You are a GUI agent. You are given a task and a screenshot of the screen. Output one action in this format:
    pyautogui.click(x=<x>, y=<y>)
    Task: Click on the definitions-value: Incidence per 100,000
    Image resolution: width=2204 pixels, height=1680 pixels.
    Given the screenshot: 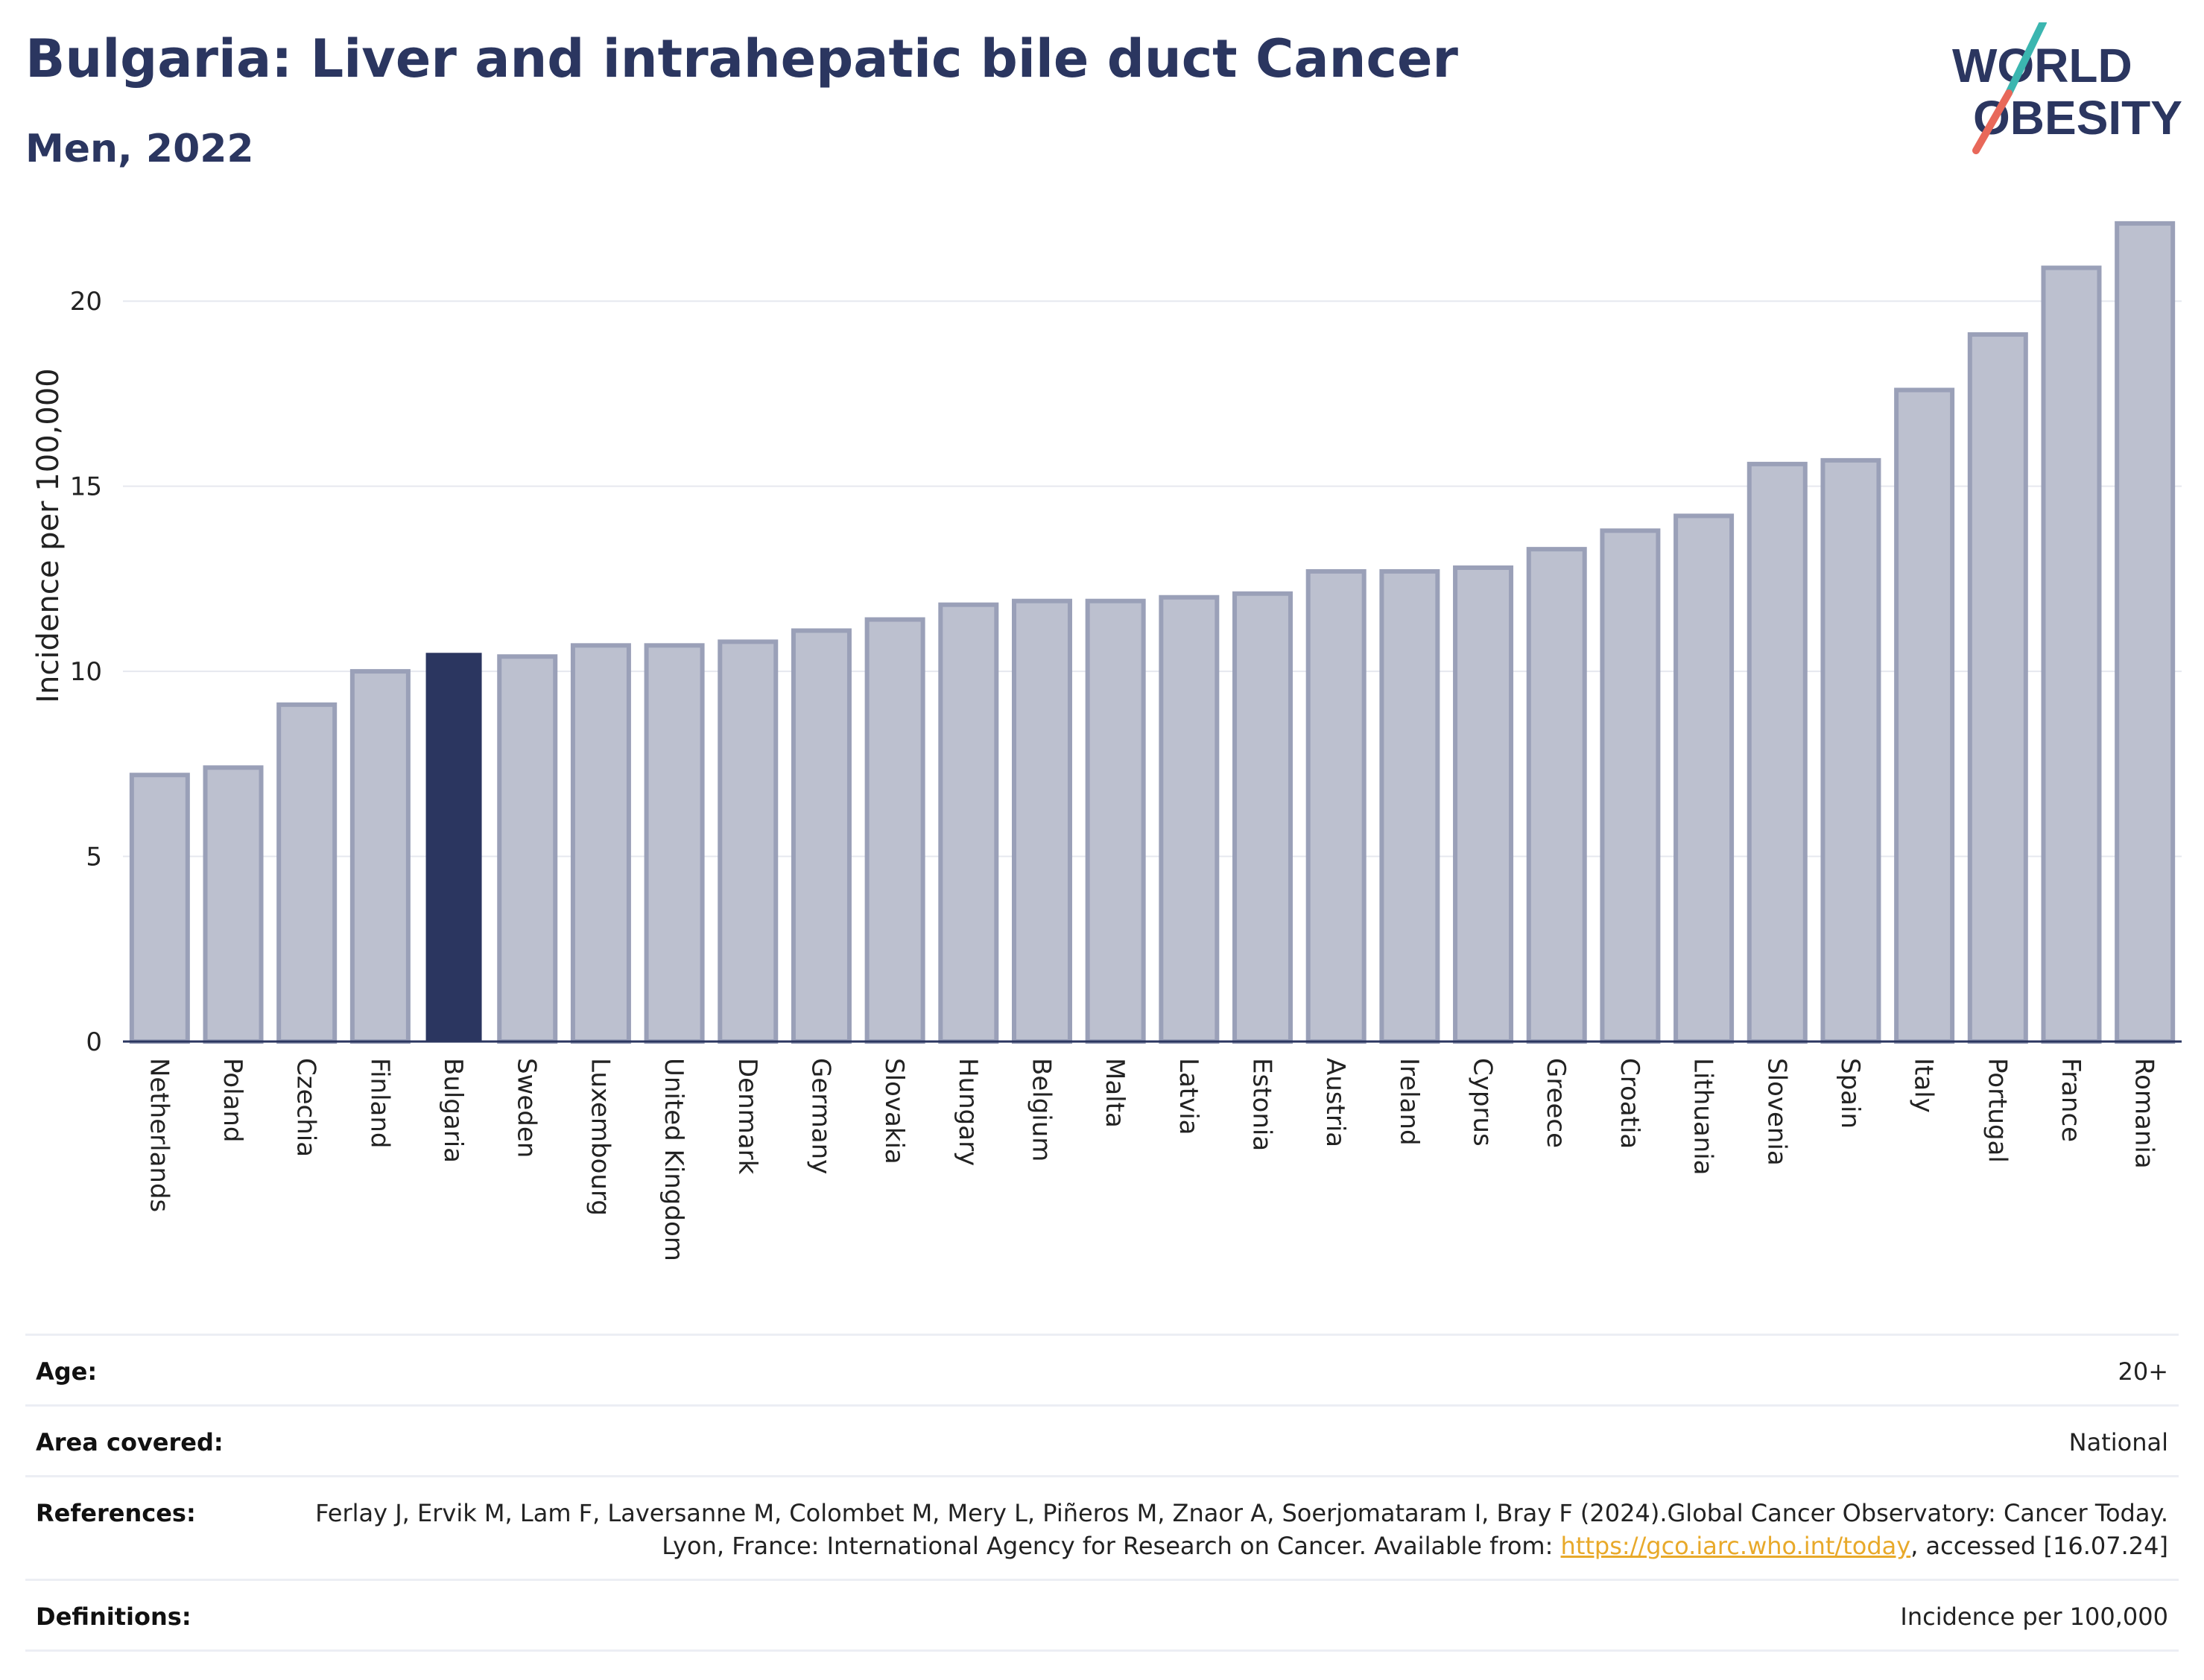 What is the action you would take?
    pyautogui.click(x=2034, y=1617)
    